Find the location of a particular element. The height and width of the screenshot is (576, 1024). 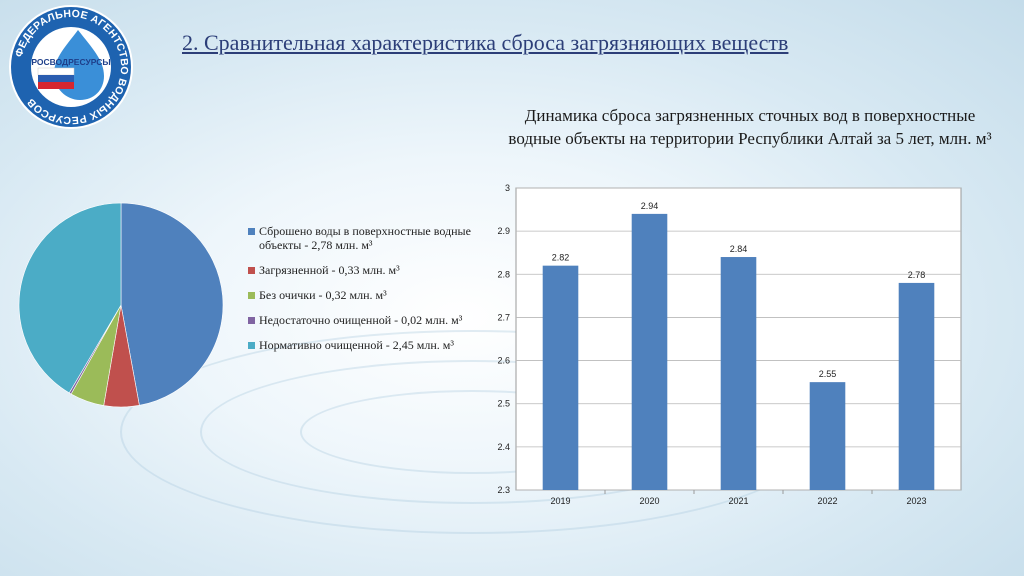

y-tick-label: 2.4 is located at coordinates (503, 447).